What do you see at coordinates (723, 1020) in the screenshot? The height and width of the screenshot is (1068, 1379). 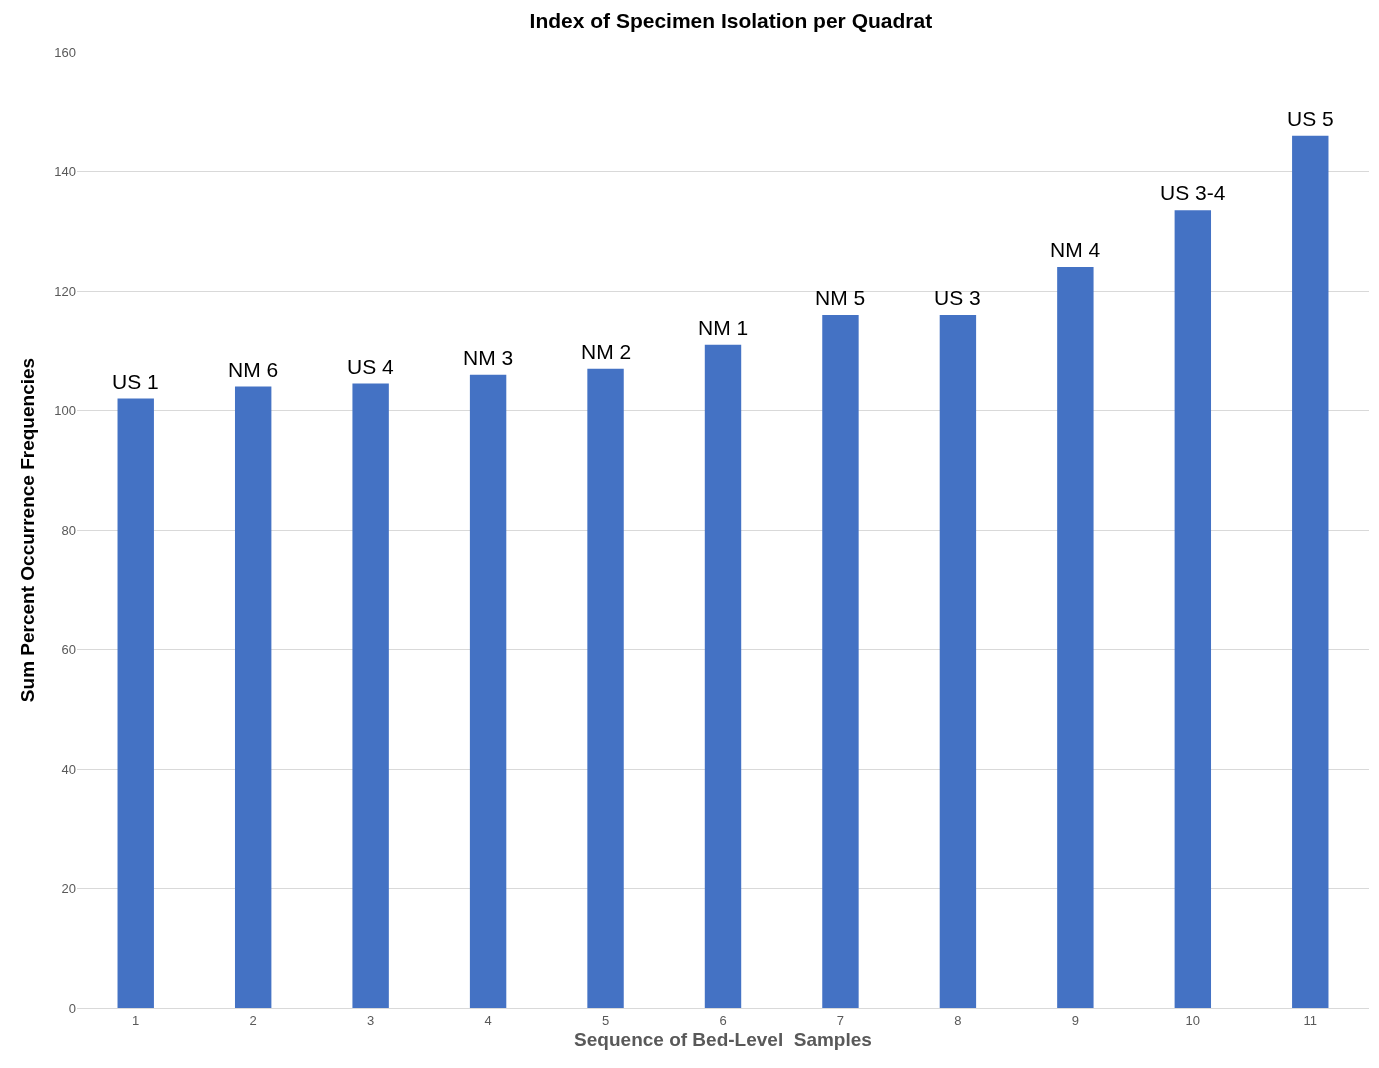 I see `x-tick-label: 6` at bounding box center [723, 1020].